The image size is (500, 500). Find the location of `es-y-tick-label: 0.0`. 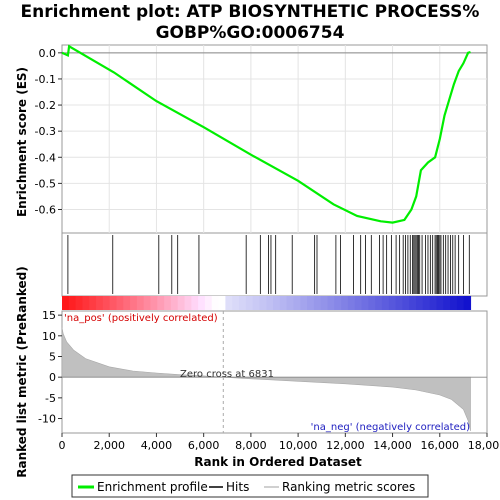

es-y-tick-label: 0.0 is located at coordinates (48, 53).